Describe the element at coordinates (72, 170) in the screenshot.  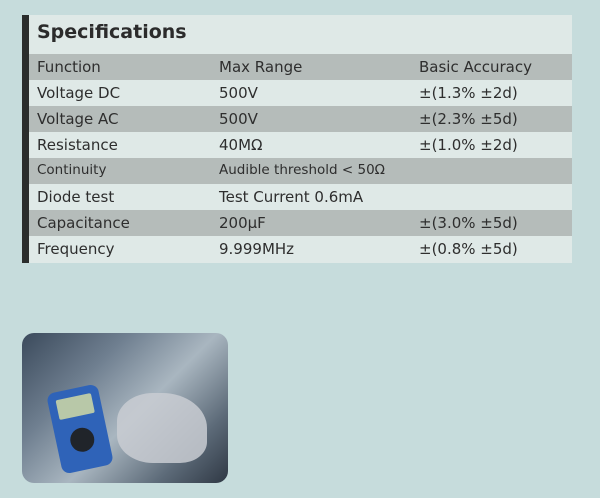
I see `cell-function: Continuity` at that location.